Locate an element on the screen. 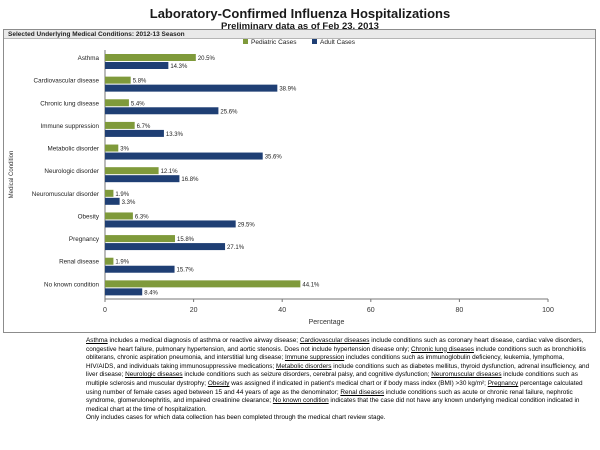 This screenshot has height=450, width=600. data-label: 25.6% is located at coordinates (229, 112).